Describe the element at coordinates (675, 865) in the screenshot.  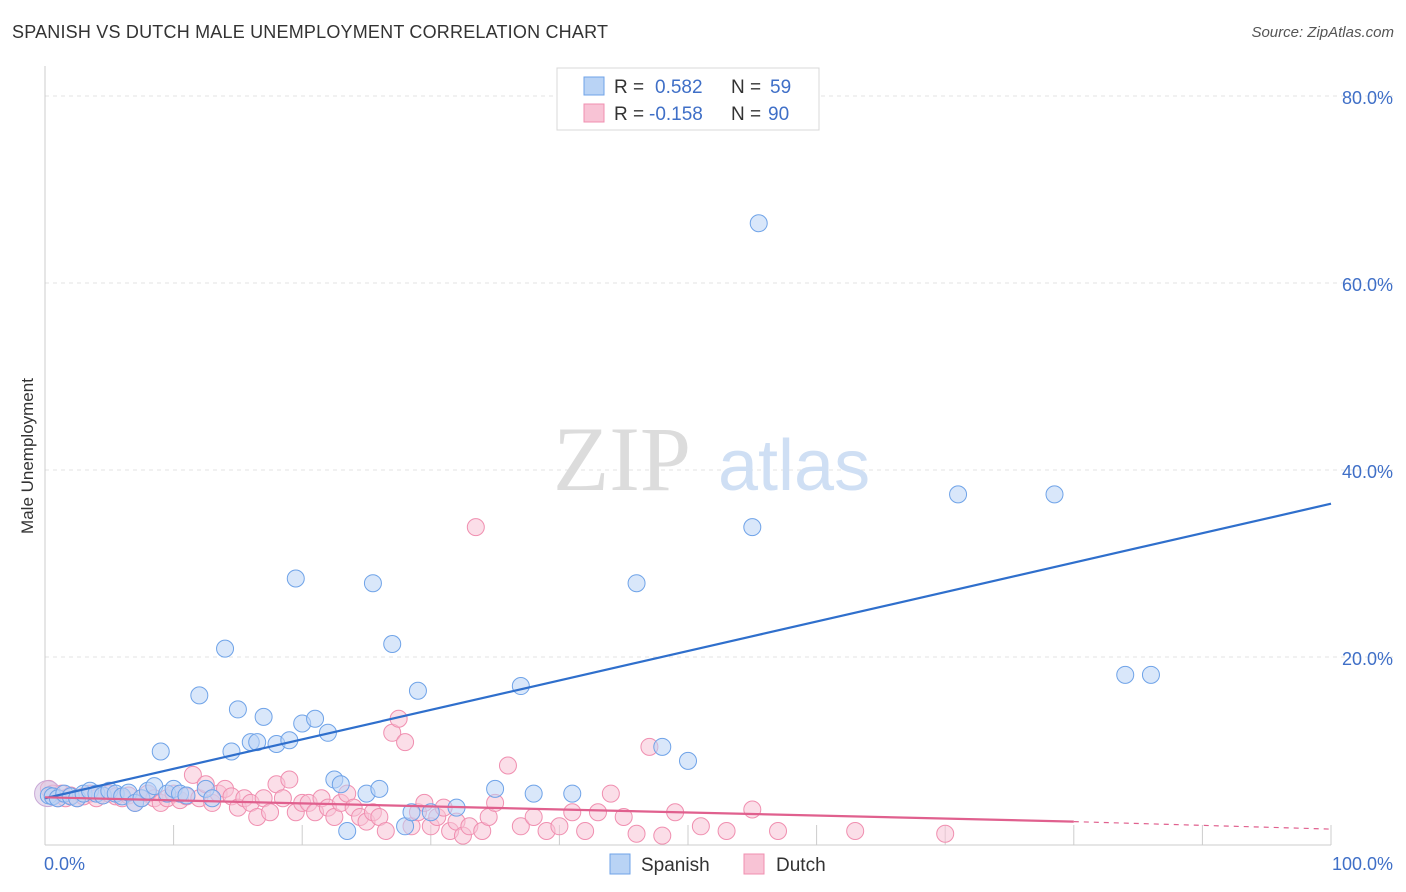
I see `series-legend-label-spanish: Spanish` at that location.